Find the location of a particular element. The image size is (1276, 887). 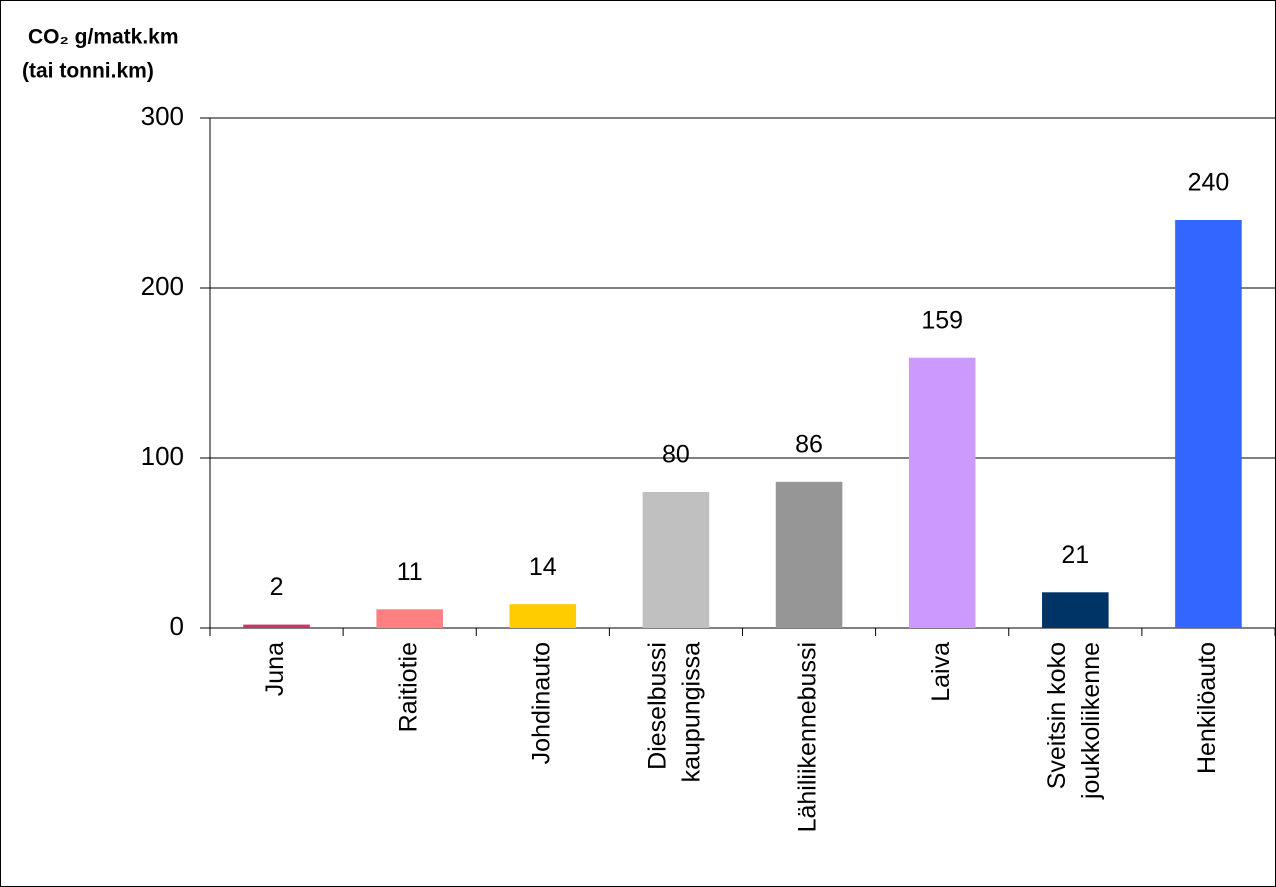

x-tick-label: Laiva is located at coordinates (941, 672).